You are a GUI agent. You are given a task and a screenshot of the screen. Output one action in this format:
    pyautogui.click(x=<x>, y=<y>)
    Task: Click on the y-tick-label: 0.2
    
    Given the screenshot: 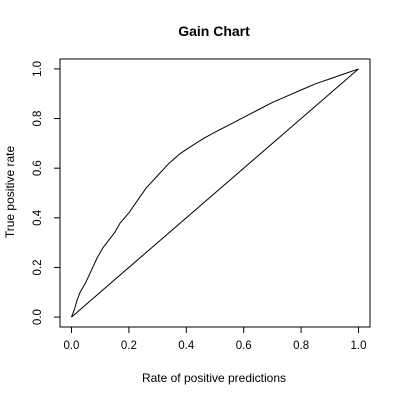 What is the action you would take?
    pyautogui.click(x=38, y=267)
    